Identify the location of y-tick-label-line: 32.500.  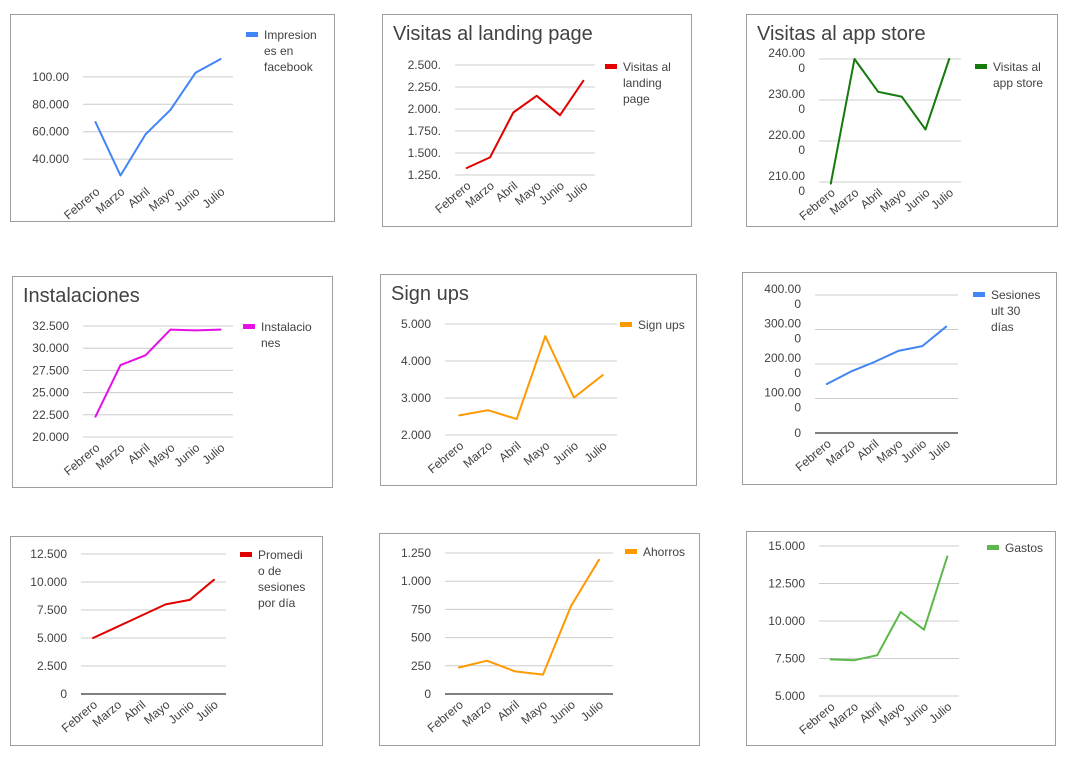
(50, 326).